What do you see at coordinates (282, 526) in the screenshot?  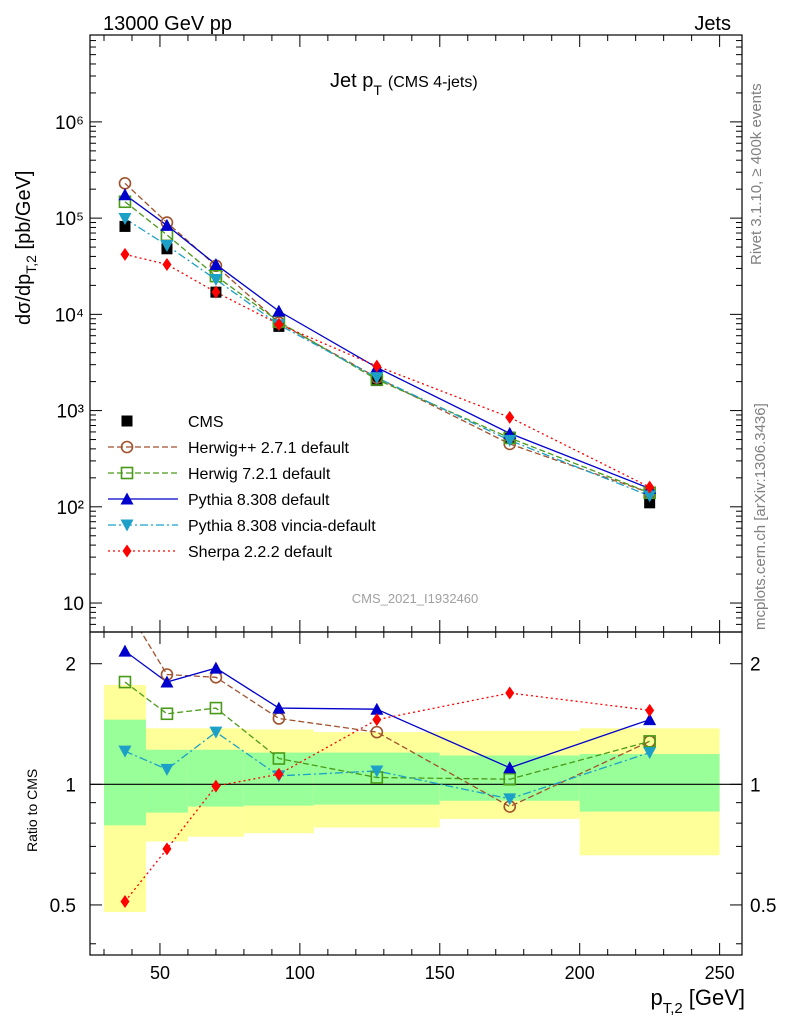 I see `legend-entry: Pythia 8.308 vincia-default` at bounding box center [282, 526].